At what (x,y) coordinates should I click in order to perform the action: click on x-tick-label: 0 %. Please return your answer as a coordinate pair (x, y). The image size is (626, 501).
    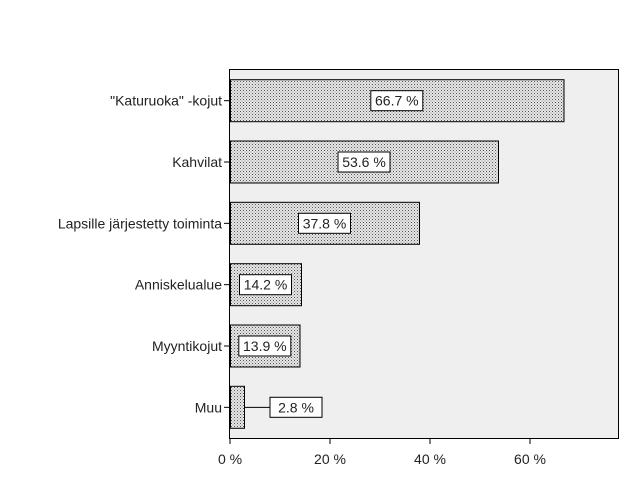
    Looking at the image, I should click on (230, 459).